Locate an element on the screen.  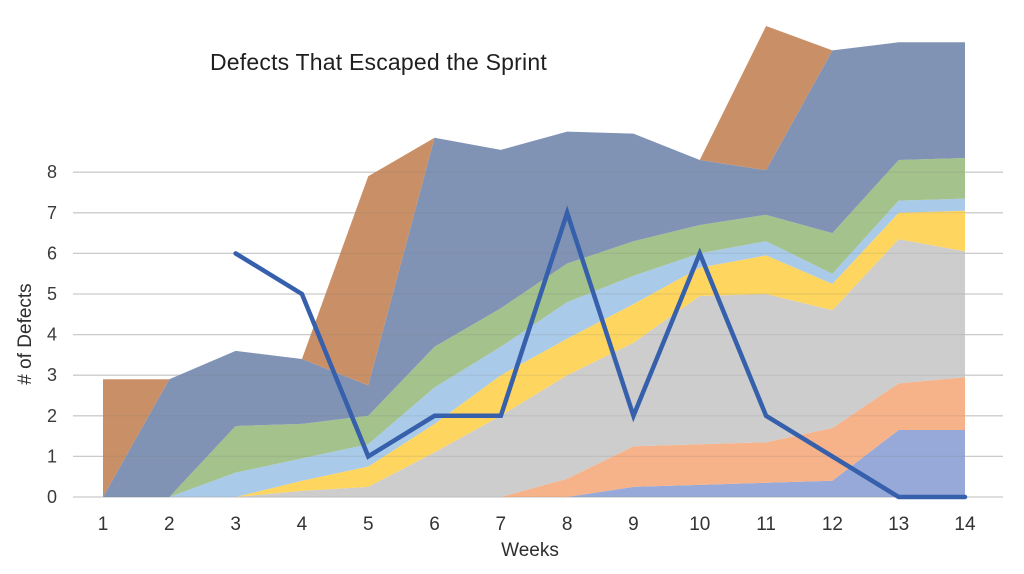
x-tick-label: 10 is located at coordinates (699, 524).